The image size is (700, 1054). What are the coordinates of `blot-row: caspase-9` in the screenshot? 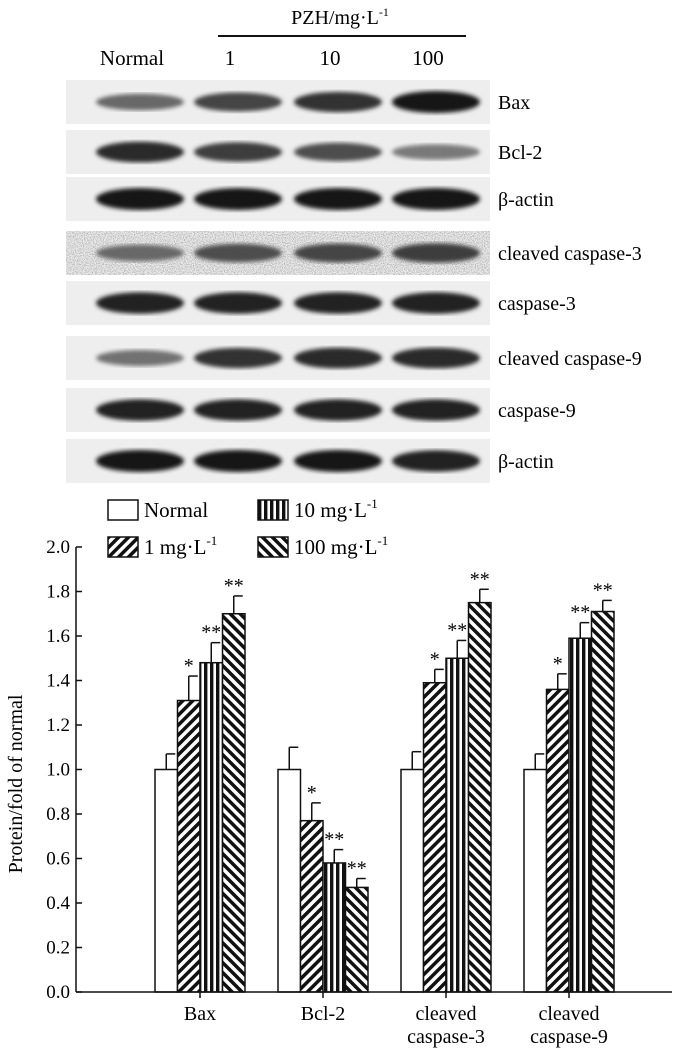 It's located at (321, 410).